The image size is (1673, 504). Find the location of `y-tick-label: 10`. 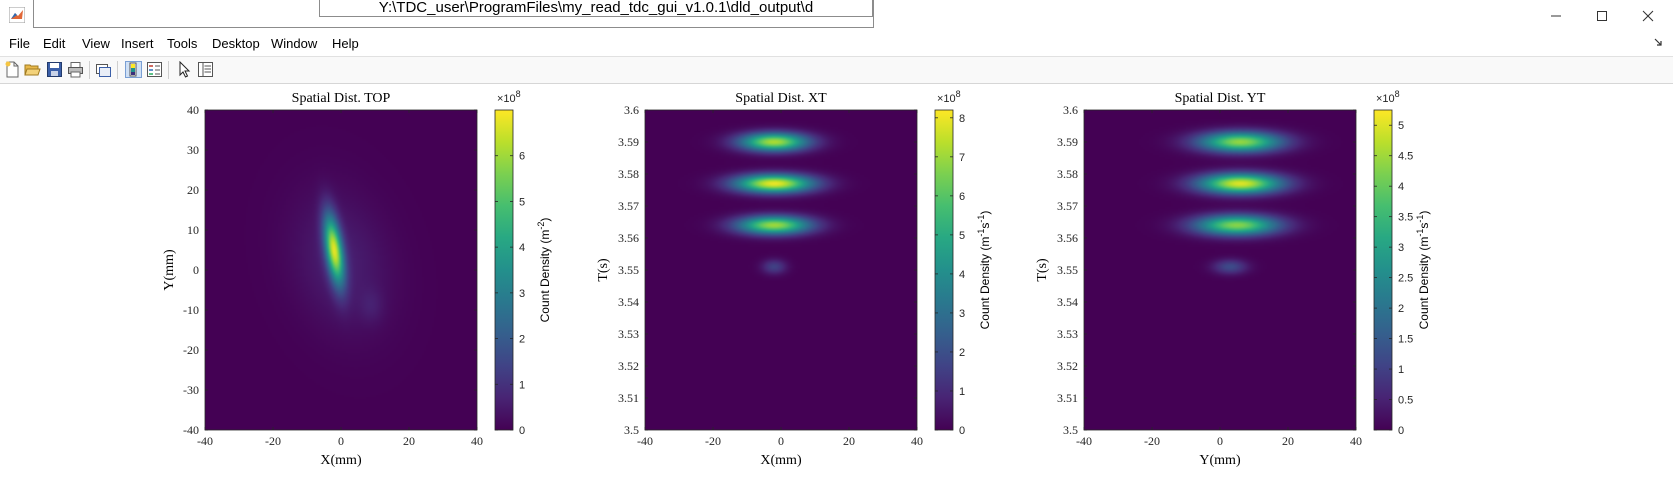

y-tick-label: 10 is located at coordinates (193, 230).